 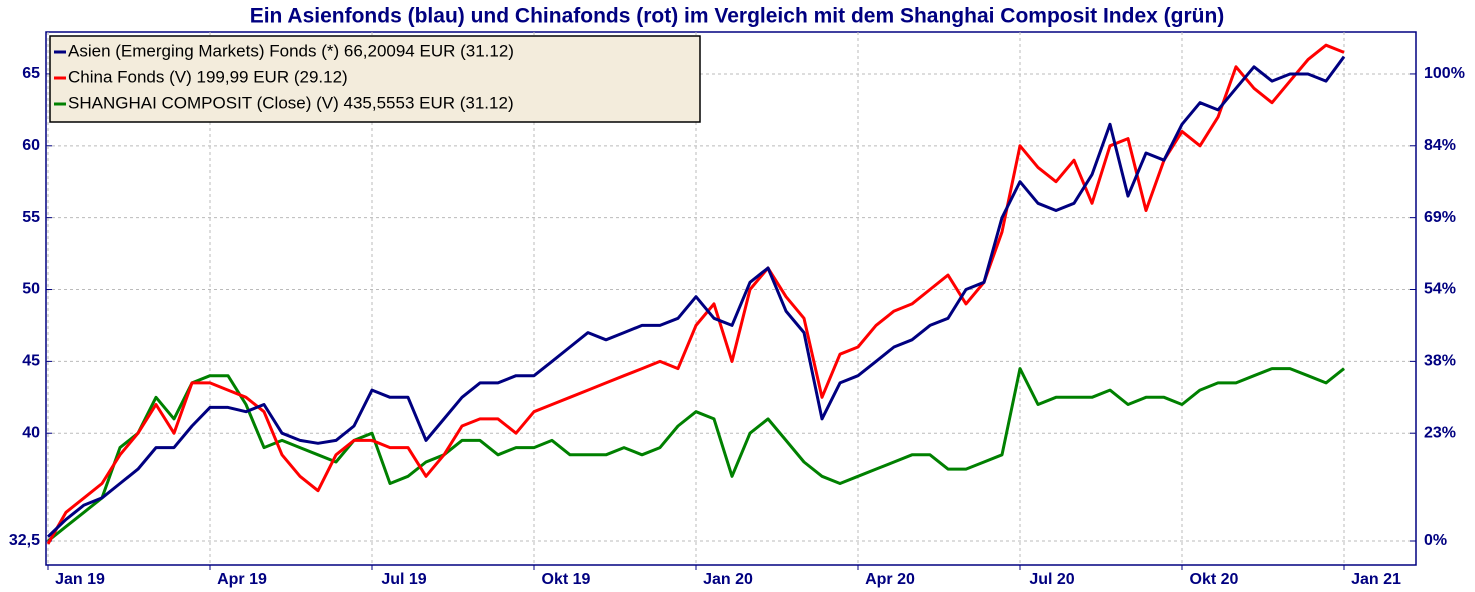 I want to click on x-tick-label: Jul 19, so click(x=403, y=579).